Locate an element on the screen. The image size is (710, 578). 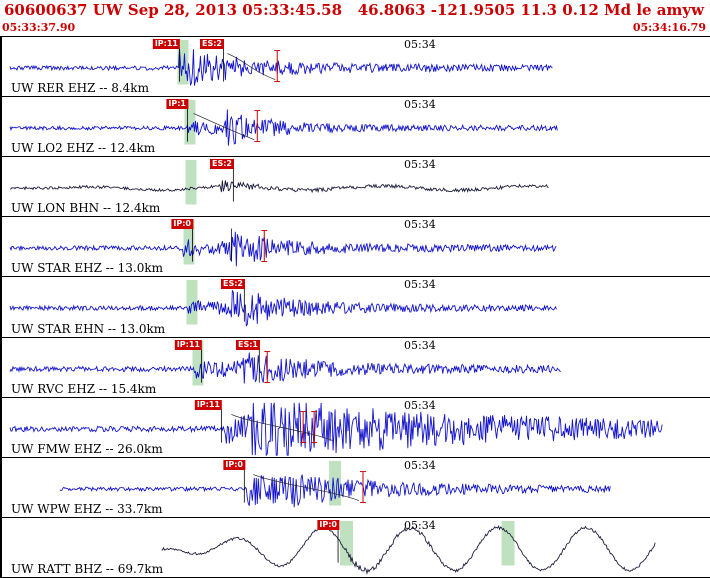
waveform-rer-ehz is located at coordinates (356, 66).